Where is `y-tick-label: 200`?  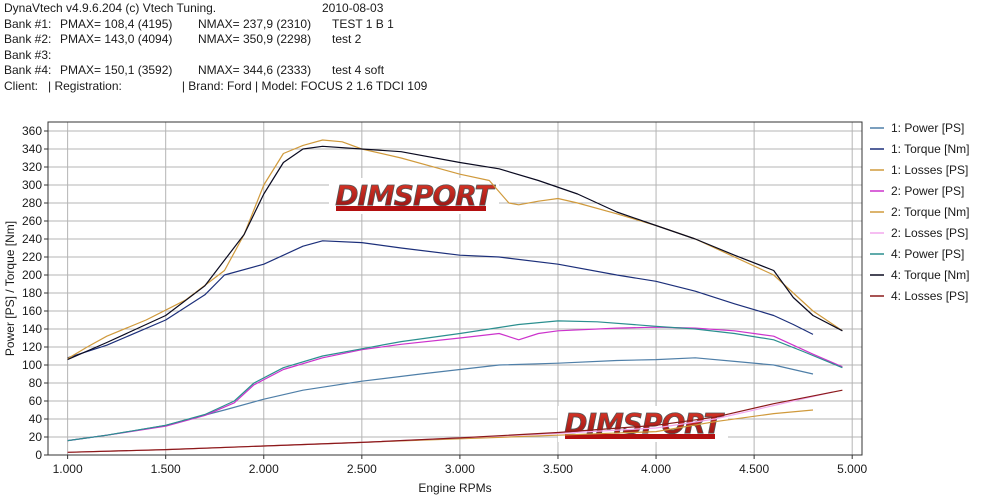 y-tick-label: 200 is located at coordinates (32, 275).